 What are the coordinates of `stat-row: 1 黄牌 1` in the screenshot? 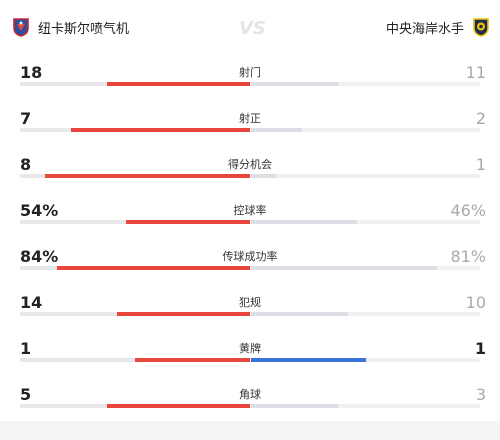 It's located at (250, 362).